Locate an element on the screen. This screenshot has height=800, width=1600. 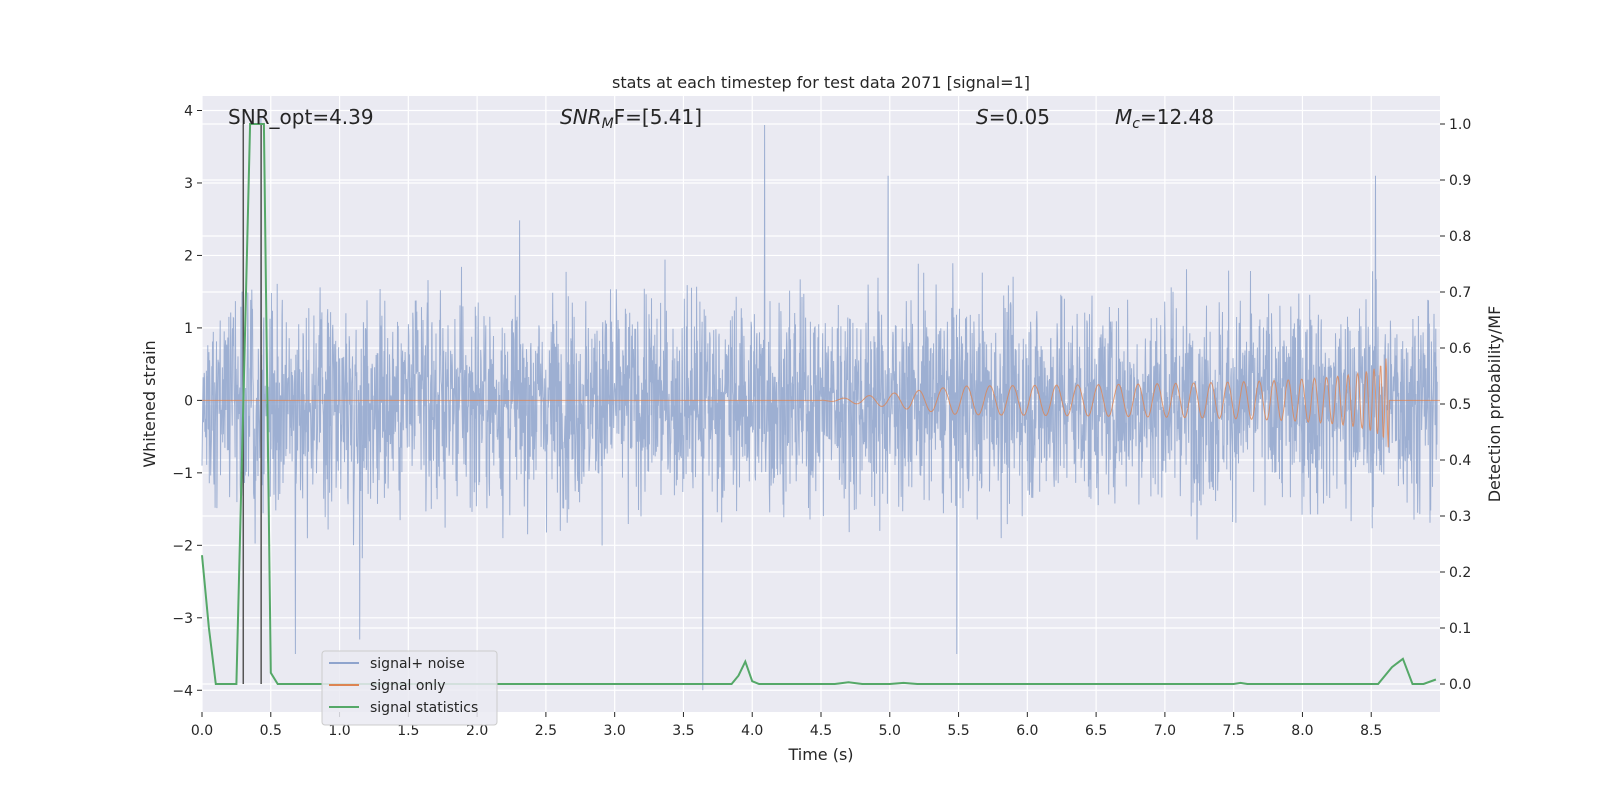
y-left-tick-label: 2 is located at coordinates (188, 256).